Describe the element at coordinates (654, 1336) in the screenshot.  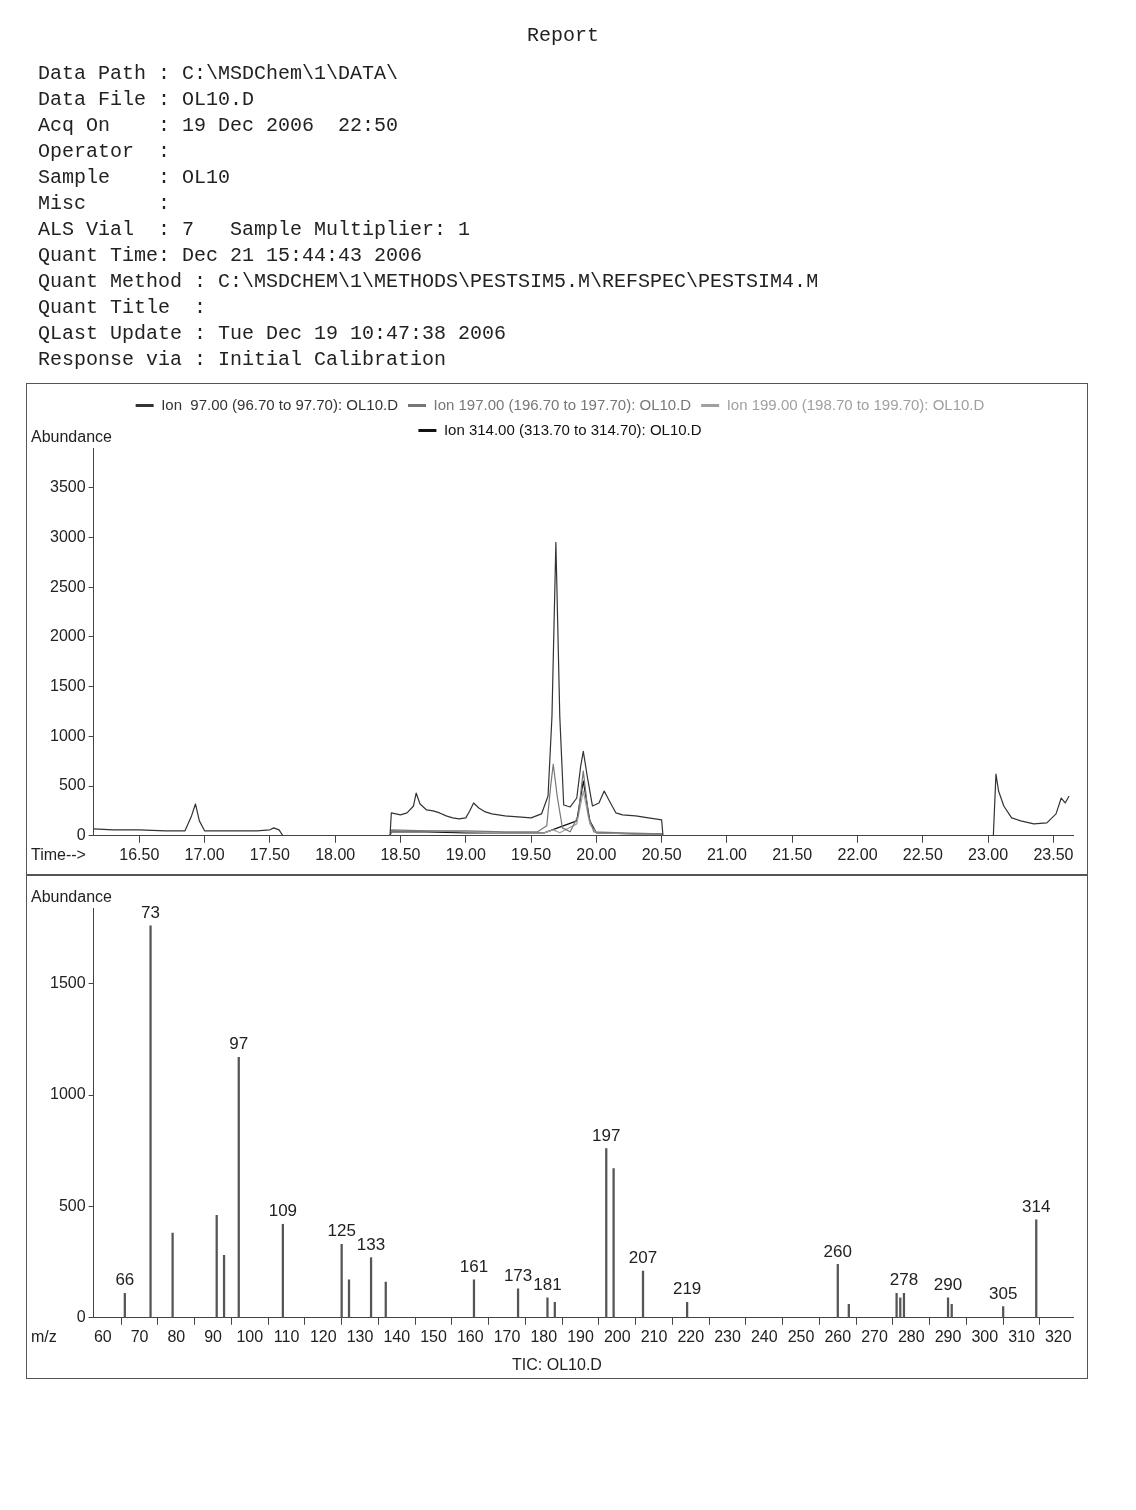
I see `x-tick-label: 210` at that location.